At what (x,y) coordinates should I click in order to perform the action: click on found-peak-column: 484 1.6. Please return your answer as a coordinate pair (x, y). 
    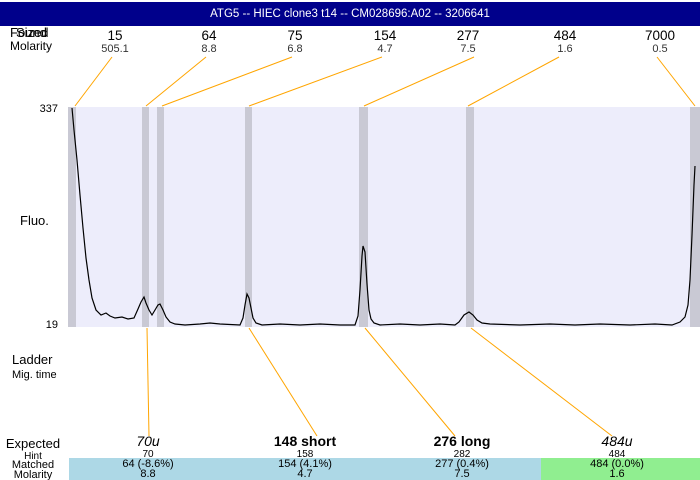
    Looking at the image, I should click on (565, 41).